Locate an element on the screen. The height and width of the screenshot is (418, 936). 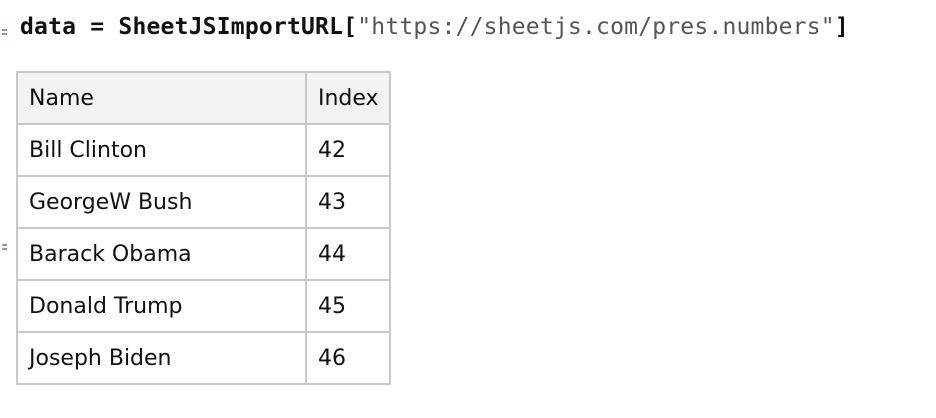
index-cell: 44 is located at coordinates (348, 254).